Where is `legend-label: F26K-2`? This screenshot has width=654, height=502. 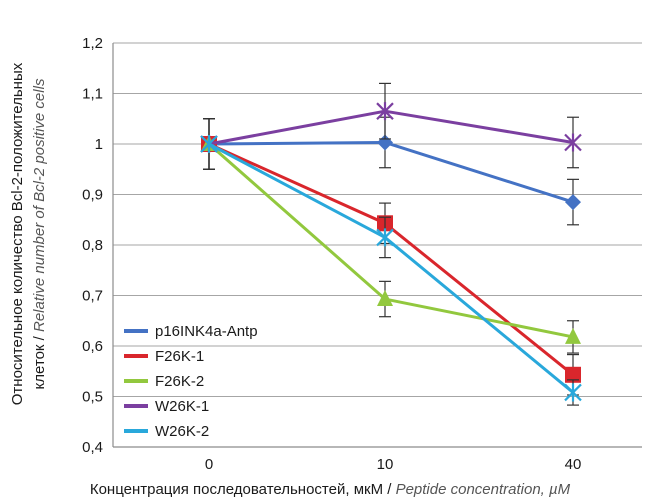 legend-label: F26K-2 is located at coordinates (179, 381).